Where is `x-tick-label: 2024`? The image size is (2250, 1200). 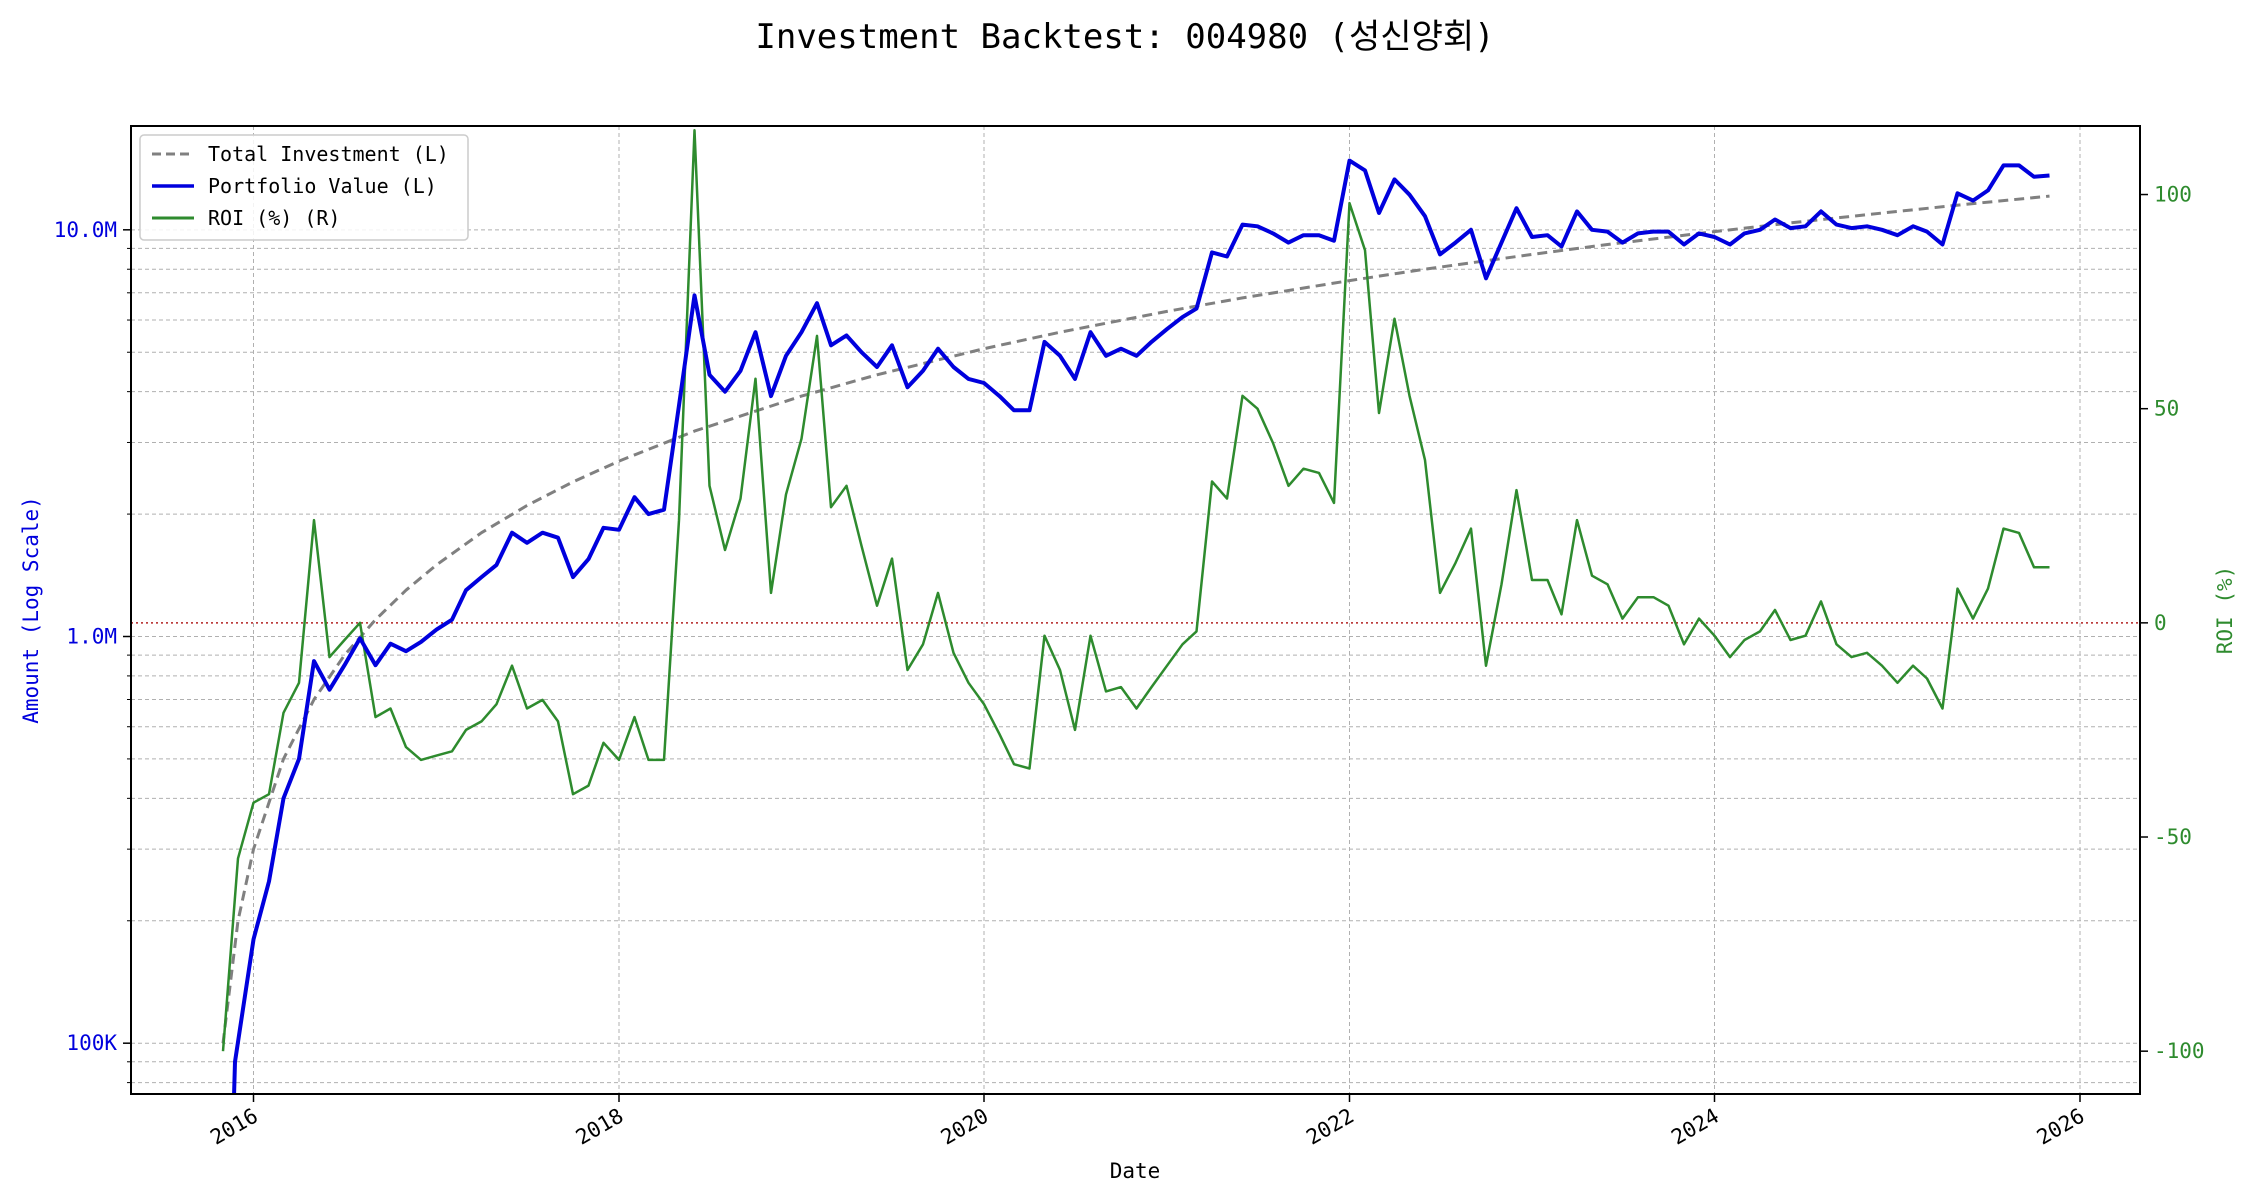 x-tick-label: 2024 is located at coordinates (1695, 1127).